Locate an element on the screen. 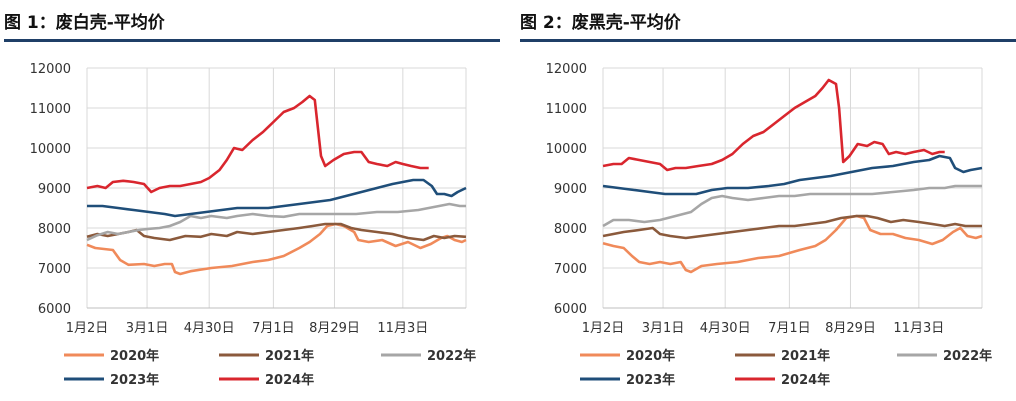 This screenshot has height=401, width=1016. chart-title: 图 1：废白壳-平均价 is located at coordinates (84, 23).